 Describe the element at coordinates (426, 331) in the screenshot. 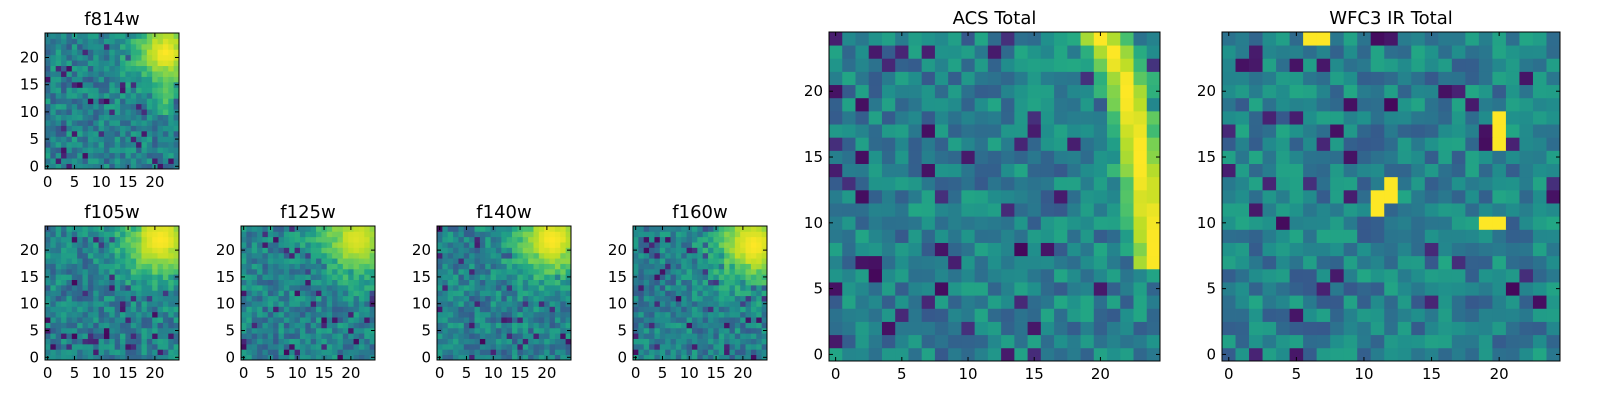

I see `y-tick-label: 5` at that location.